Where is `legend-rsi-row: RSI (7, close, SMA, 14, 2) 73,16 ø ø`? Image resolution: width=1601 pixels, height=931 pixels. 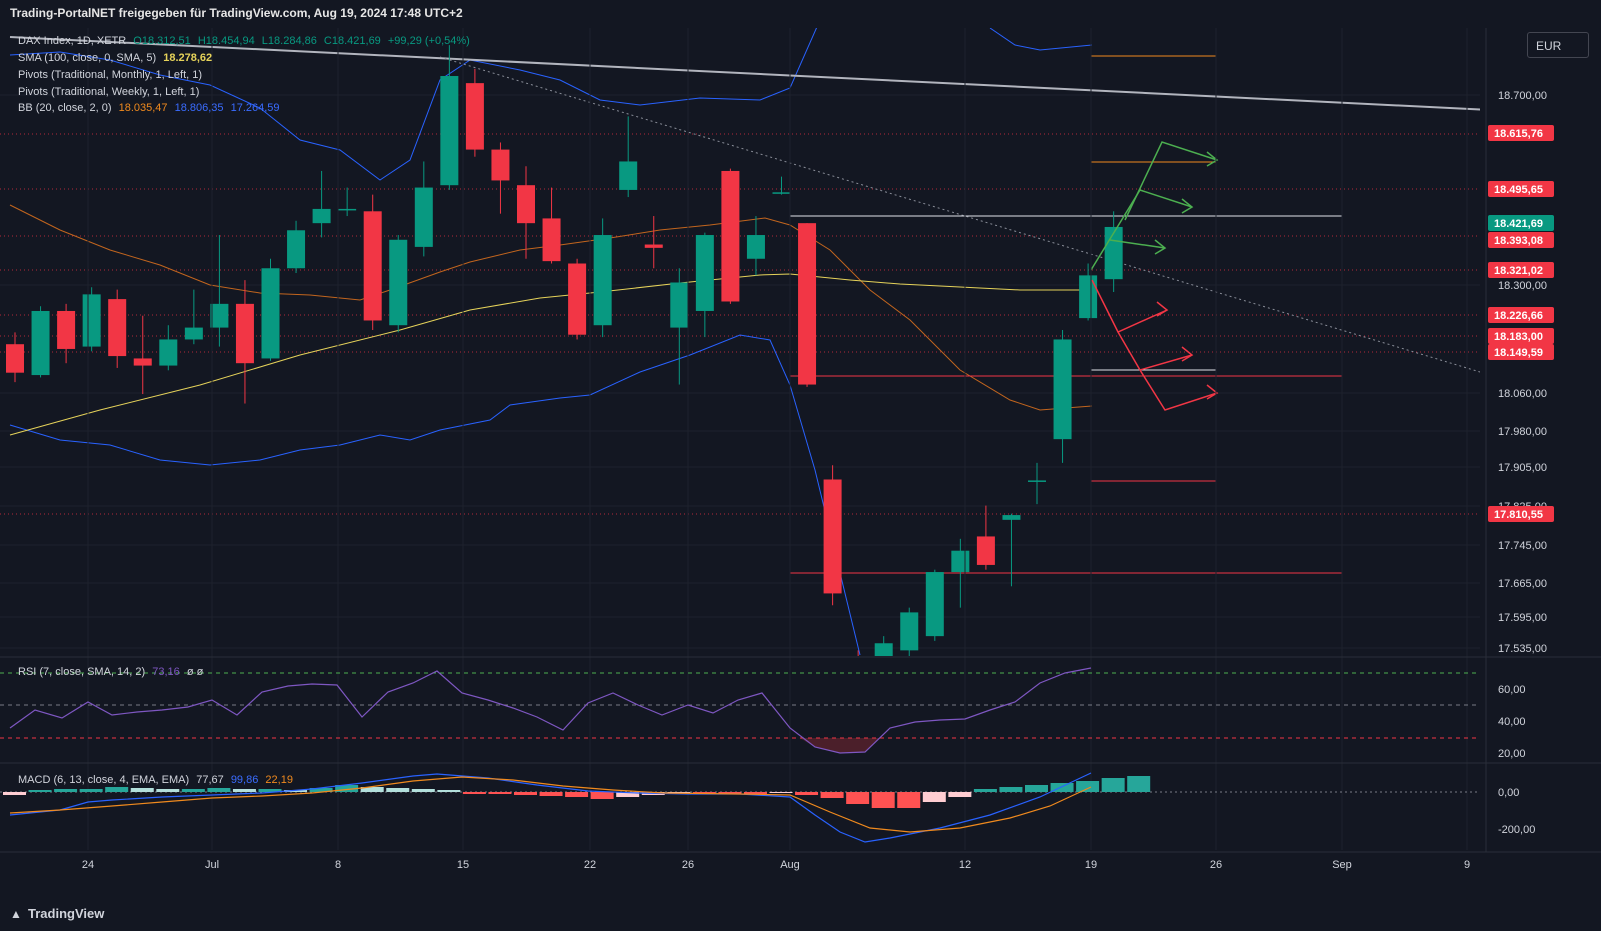 legend-rsi-row: RSI (7, close, SMA, 14, 2) 73,16 ø ø is located at coordinates (112, 672).